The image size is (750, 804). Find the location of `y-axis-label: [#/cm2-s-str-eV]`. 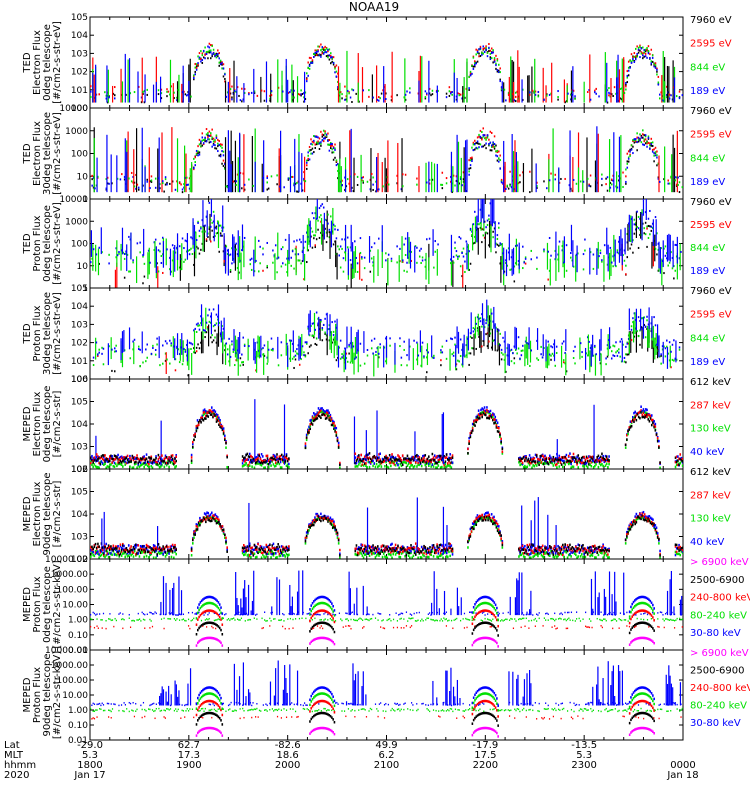

y-axis-label: [#/cm2-s-str-eV] is located at coordinates (57, 333).